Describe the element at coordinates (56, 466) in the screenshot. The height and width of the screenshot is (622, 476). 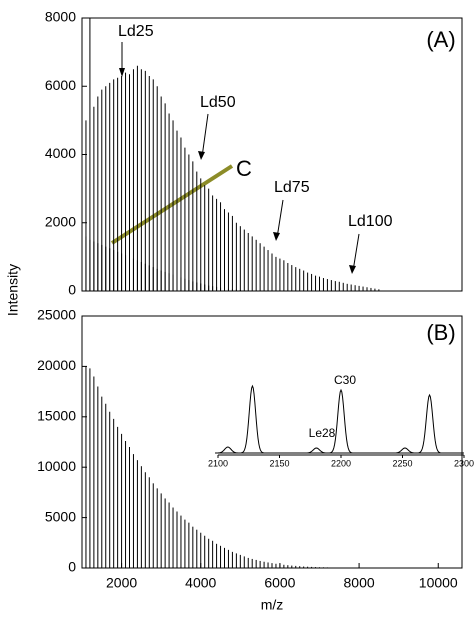
I see `y-tick-label: 10000` at that location.